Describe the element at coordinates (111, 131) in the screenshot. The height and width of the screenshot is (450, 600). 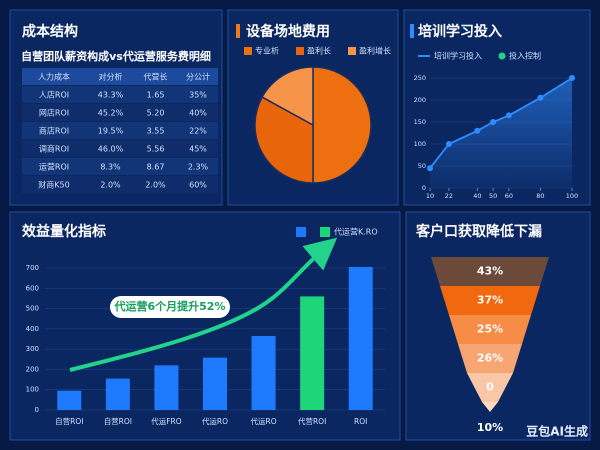
I see `table-cell: 19.5%` at that location.